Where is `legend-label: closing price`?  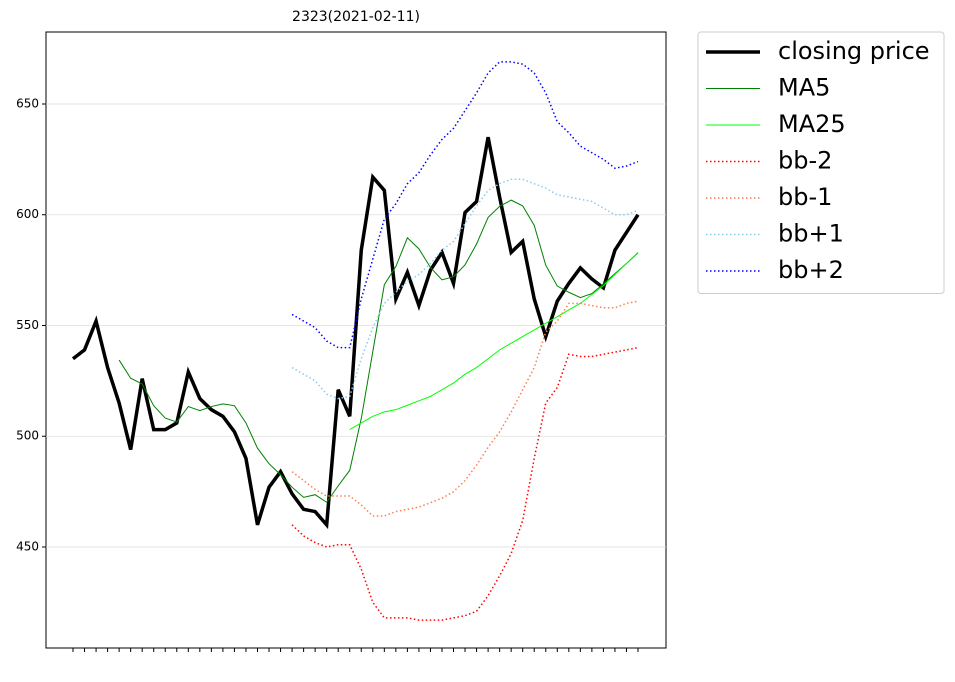 legend-label: closing price is located at coordinates (854, 51).